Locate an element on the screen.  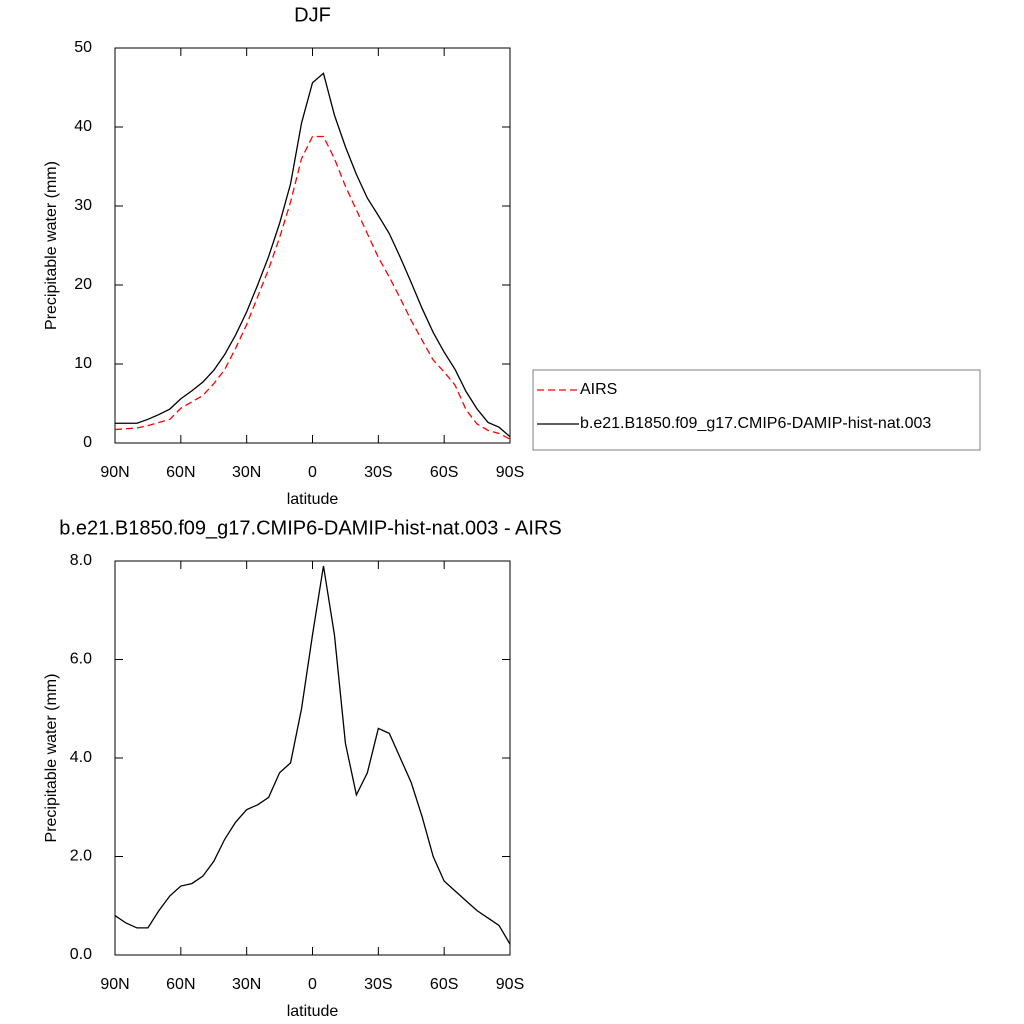
y-tick-label: 20 is located at coordinates (83, 284).